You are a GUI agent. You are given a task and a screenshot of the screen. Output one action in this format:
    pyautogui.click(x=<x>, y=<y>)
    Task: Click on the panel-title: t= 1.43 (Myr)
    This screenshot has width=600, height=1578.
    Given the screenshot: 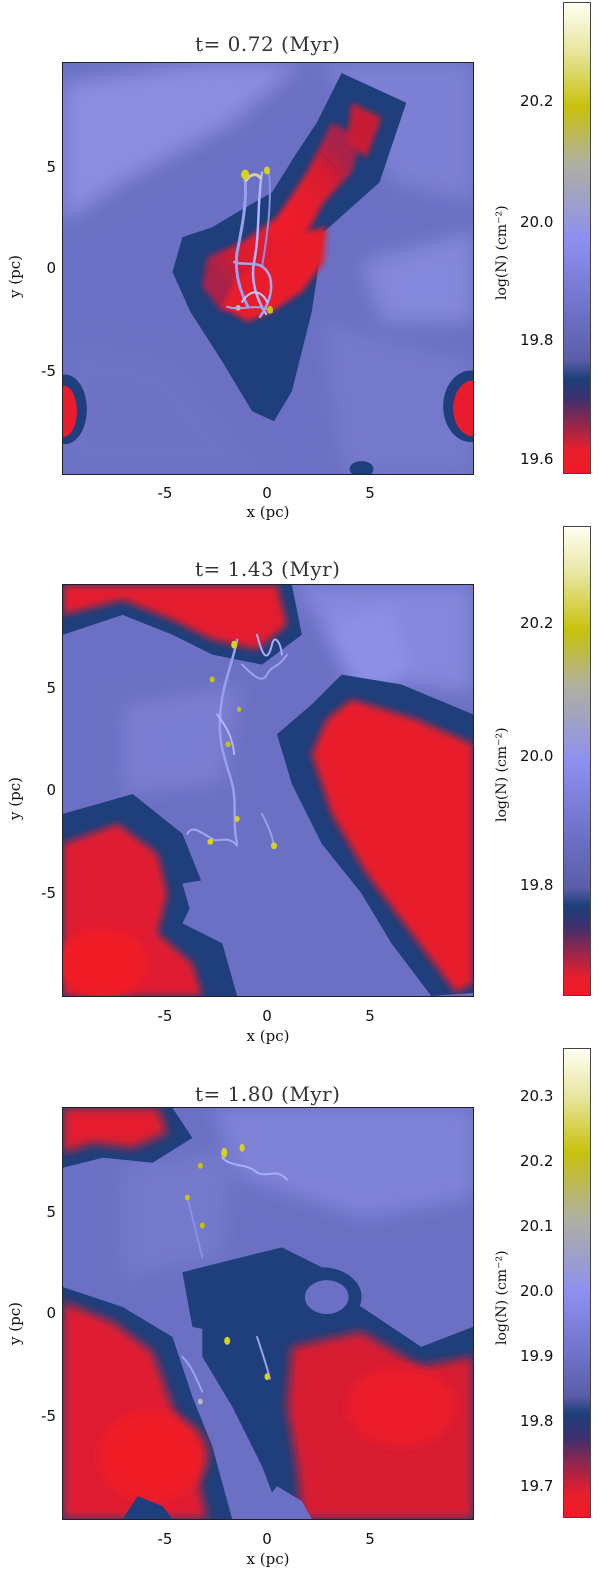 What is the action you would take?
    pyautogui.click(x=268, y=569)
    